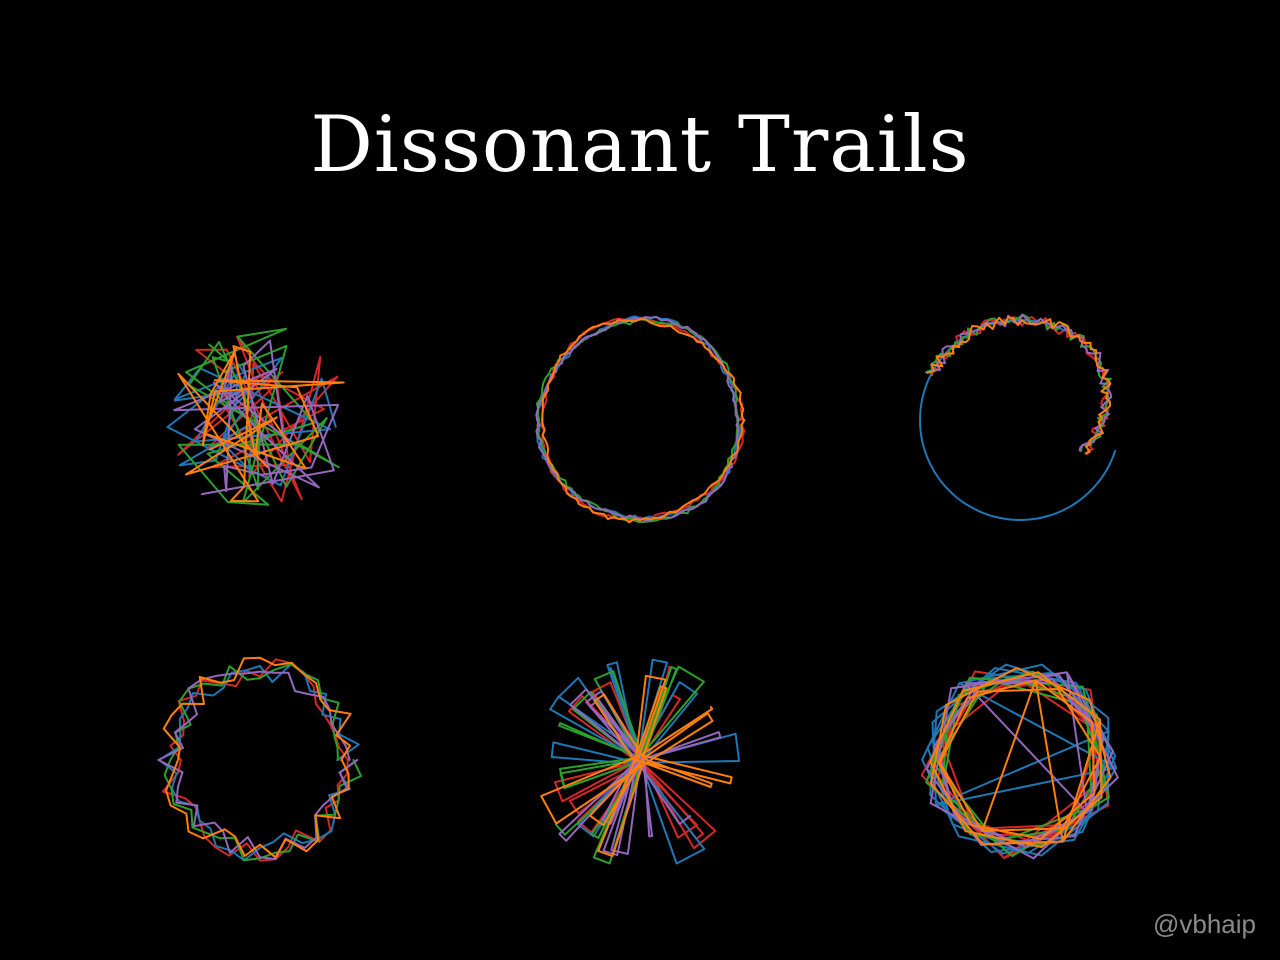 This screenshot has width=1280, height=960. I want to click on panel-jagged-ring, so click(260, 760).